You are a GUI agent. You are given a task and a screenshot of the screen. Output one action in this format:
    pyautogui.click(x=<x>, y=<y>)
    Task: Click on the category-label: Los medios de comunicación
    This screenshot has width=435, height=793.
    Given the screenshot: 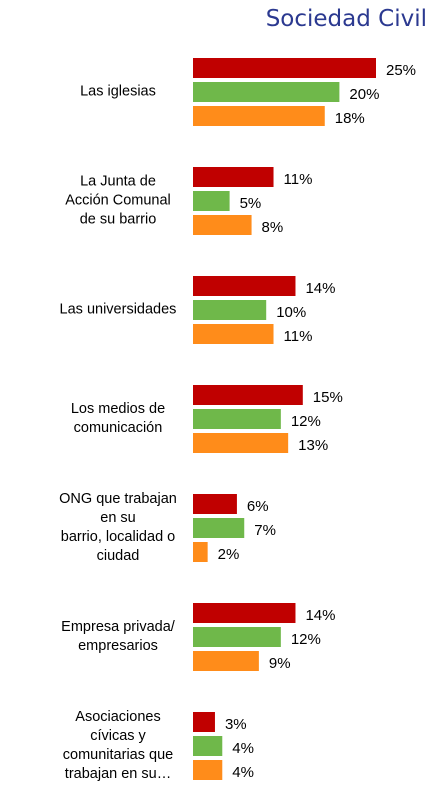 What is the action you would take?
    pyautogui.click(x=118, y=418)
    